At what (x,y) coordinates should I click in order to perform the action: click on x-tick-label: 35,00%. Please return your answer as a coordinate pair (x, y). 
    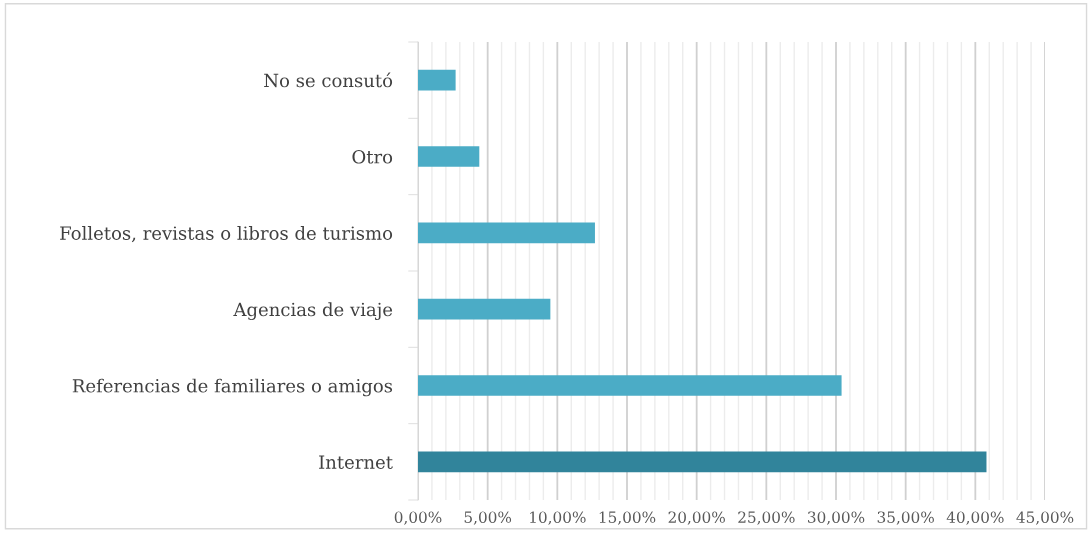
    Looking at the image, I should click on (905, 518).